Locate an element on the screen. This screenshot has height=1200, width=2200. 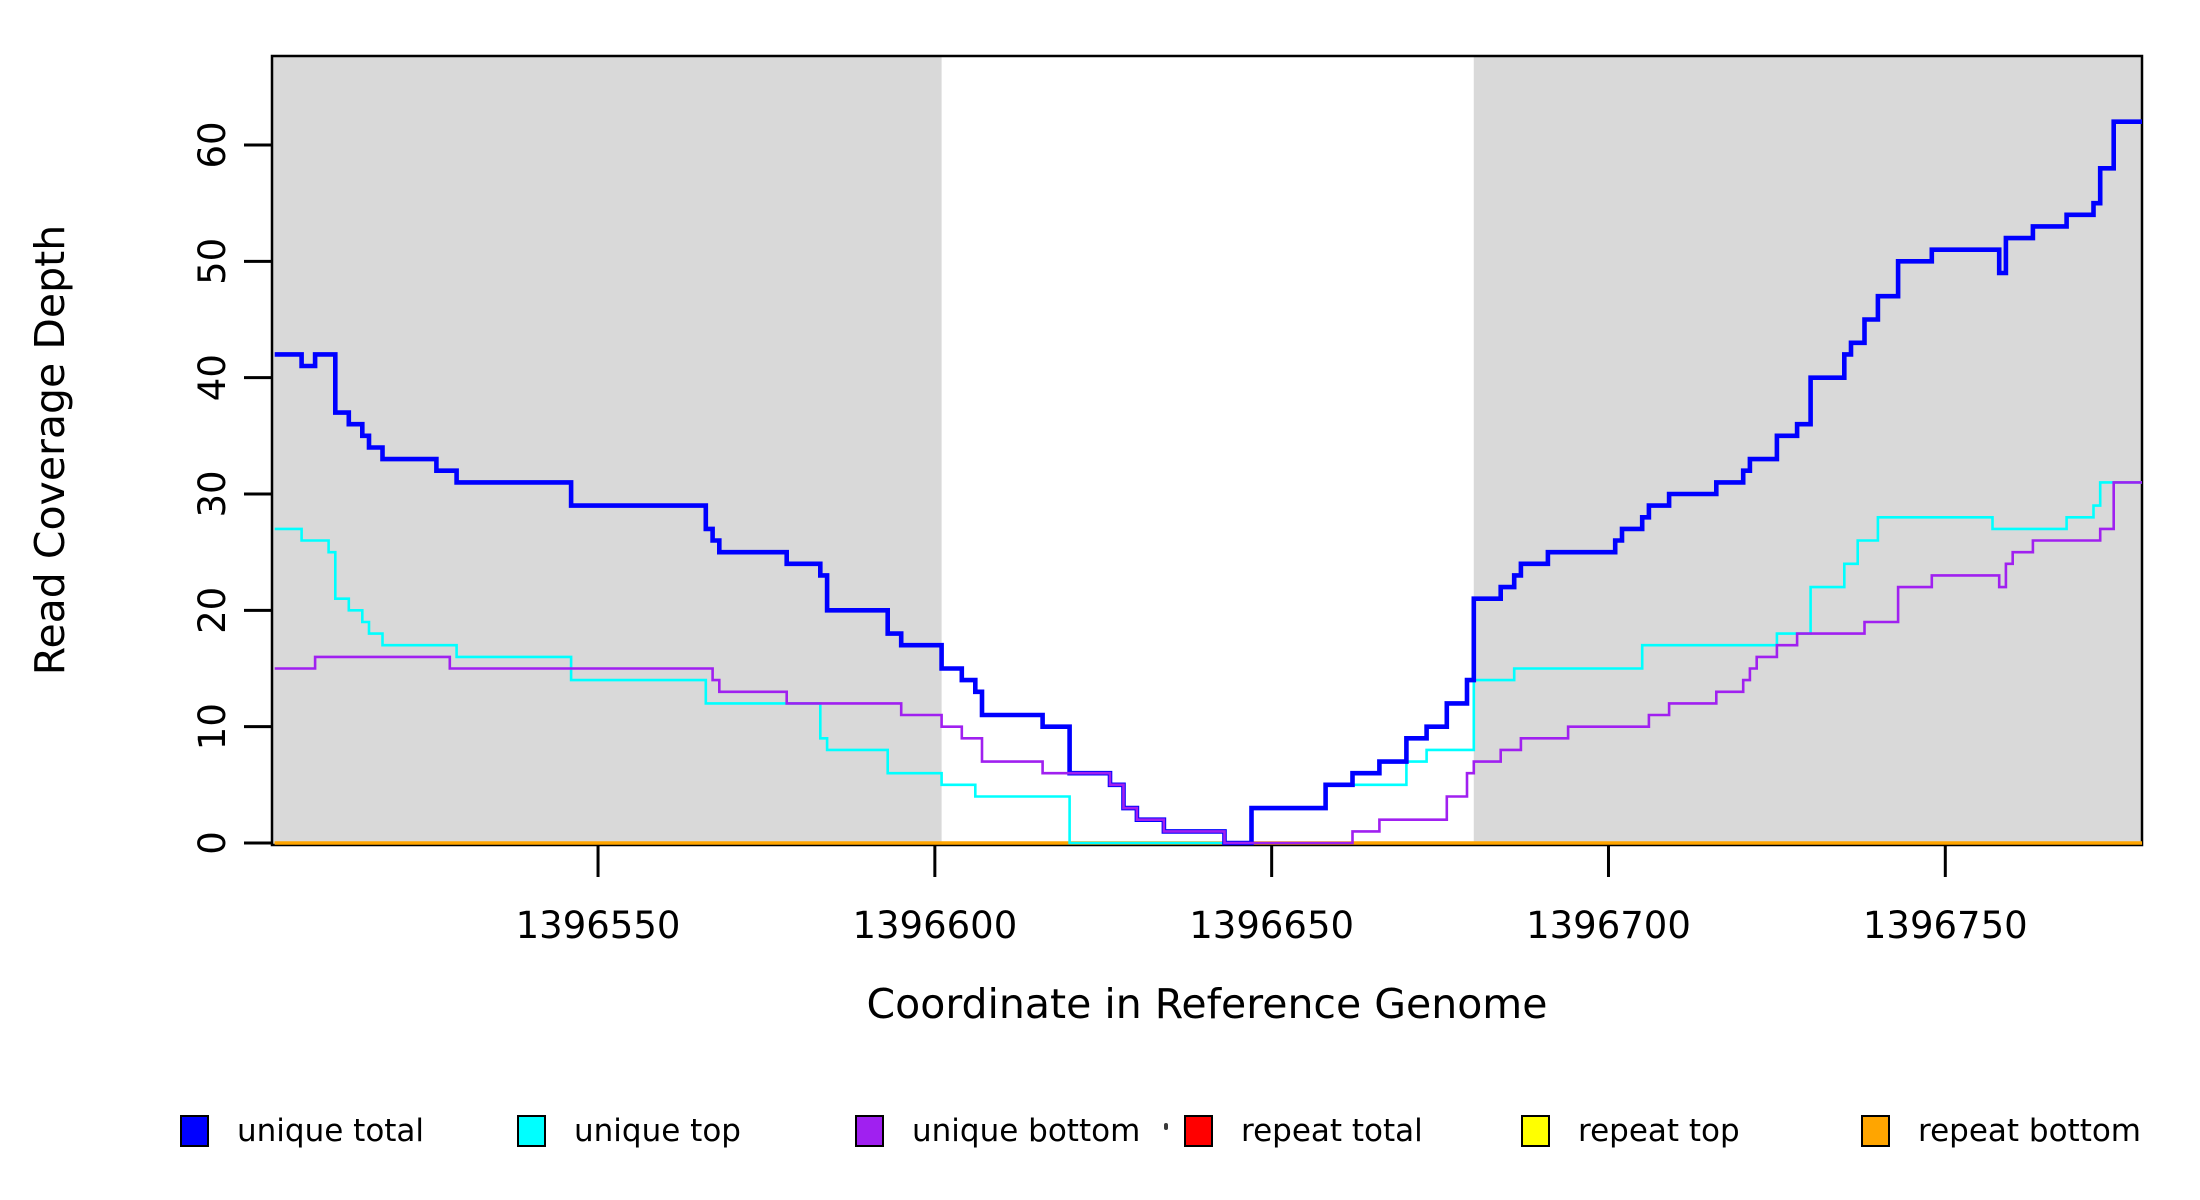
y-tick-label: 40 is located at coordinates (212, 377).